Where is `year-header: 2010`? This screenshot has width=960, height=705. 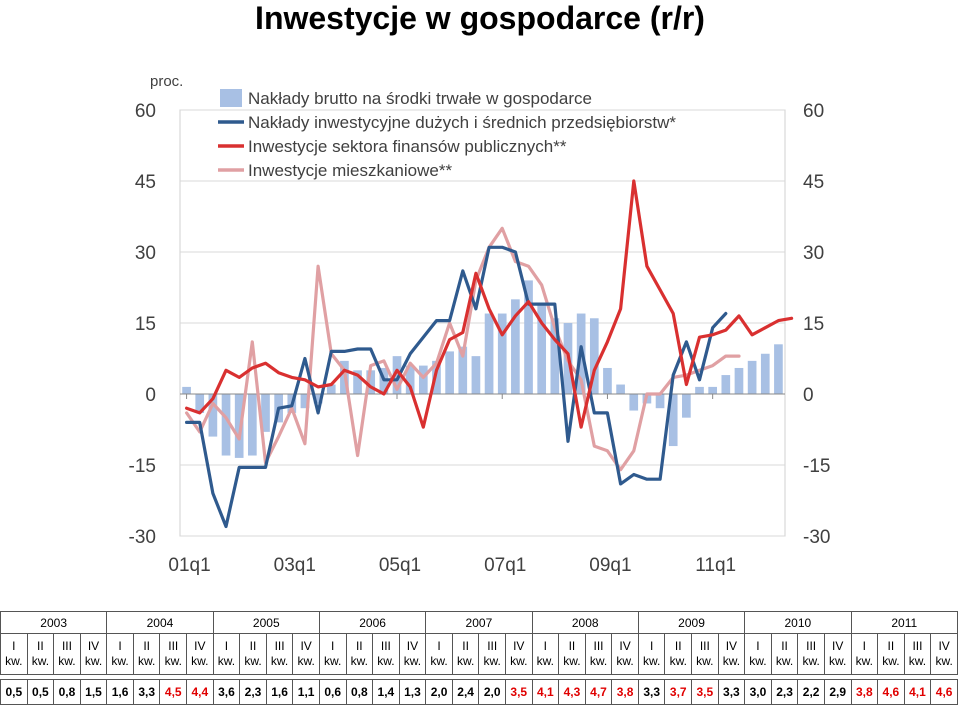
year-header: 2010 is located at coordinates (798, 622).